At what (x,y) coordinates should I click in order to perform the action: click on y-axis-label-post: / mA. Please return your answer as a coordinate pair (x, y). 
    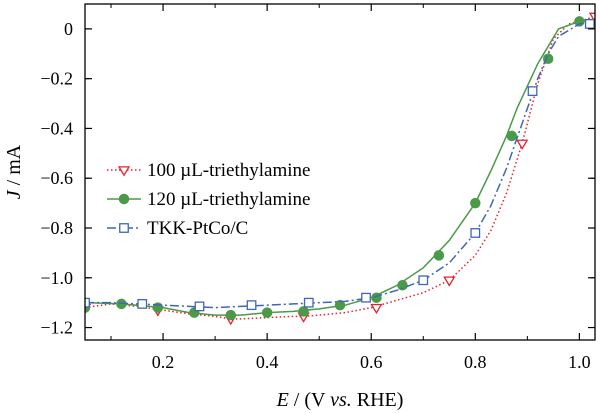
    Looking at the image, I should click on (14, 167).